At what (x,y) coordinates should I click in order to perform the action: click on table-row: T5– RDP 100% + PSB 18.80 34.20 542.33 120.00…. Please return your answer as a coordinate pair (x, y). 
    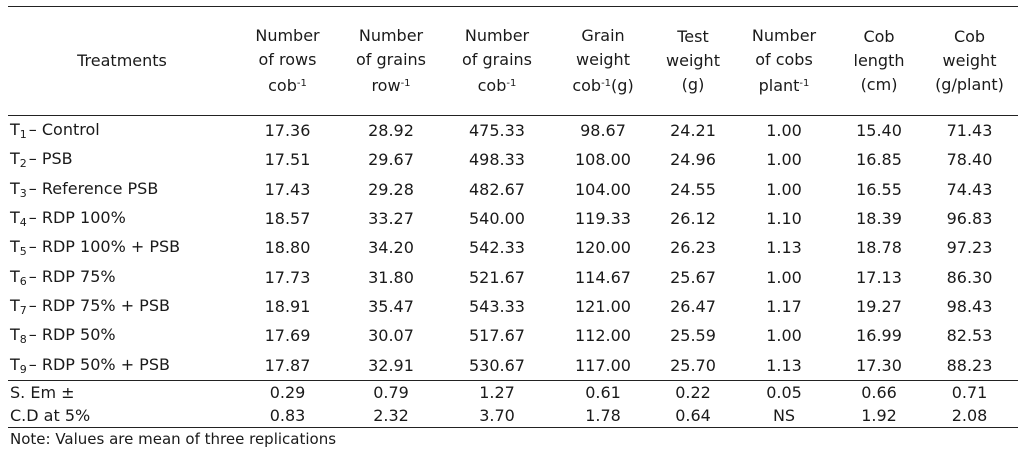
    Looking at the image, I should click on (513, 247).